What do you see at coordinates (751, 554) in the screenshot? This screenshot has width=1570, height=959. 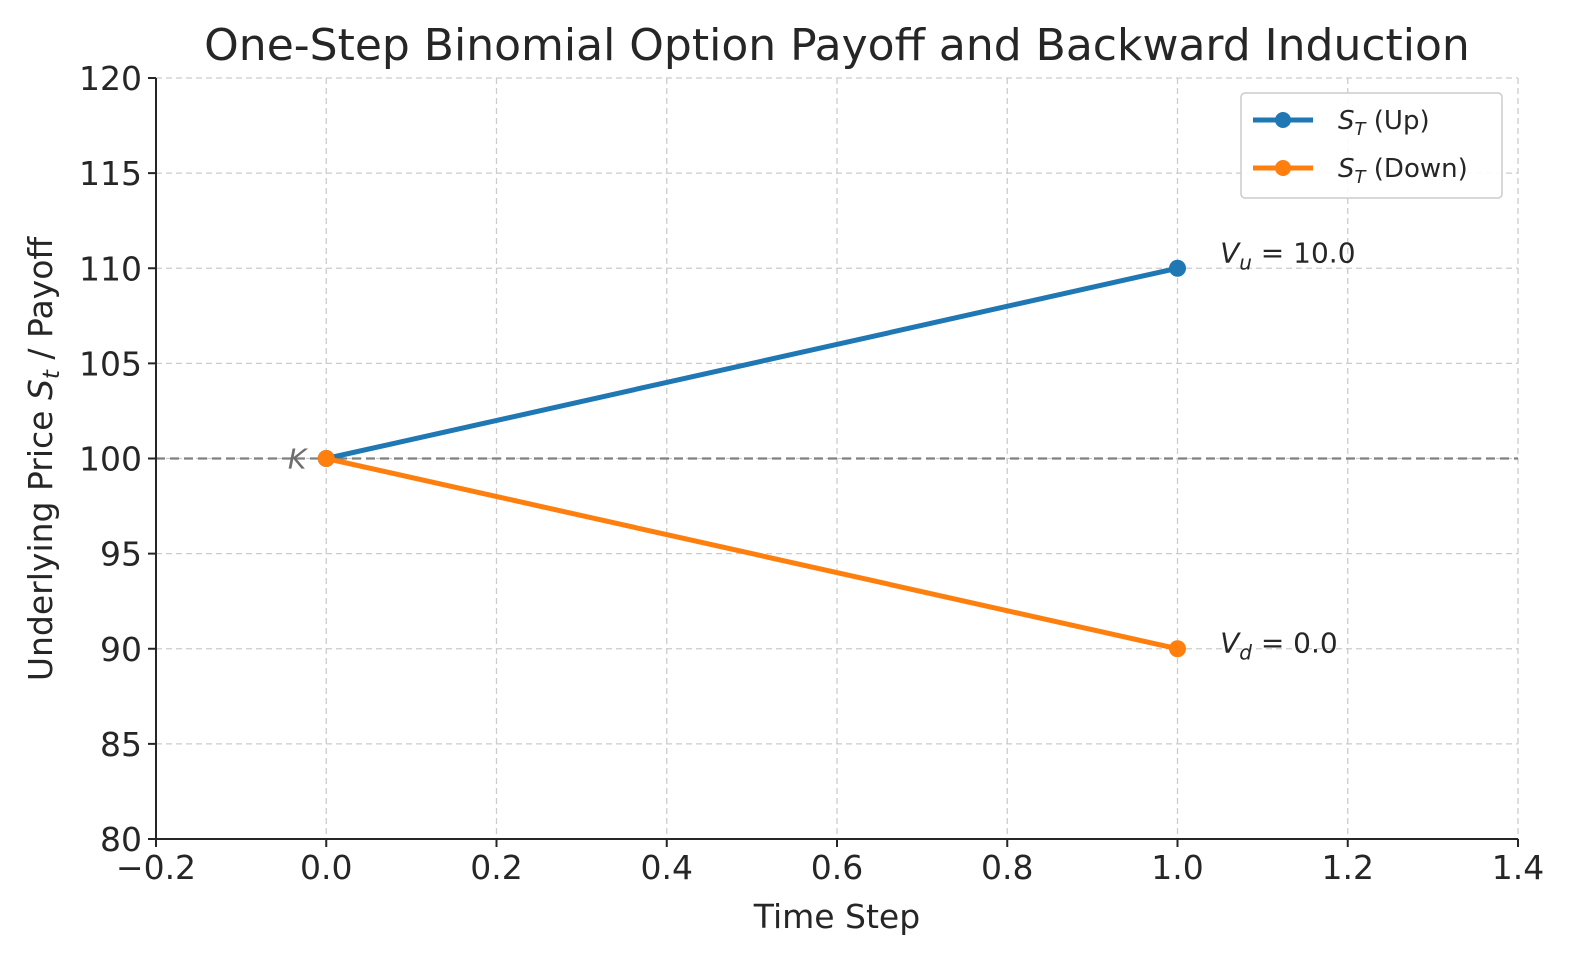 I see `series-line-down` at bounding box center [751, 554].